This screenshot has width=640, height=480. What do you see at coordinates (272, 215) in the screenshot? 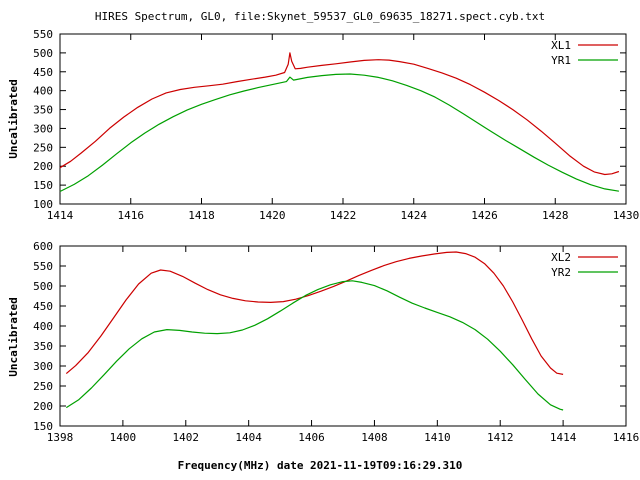
I see `x-tick-label: 1420` at bounding box center [272, 215].